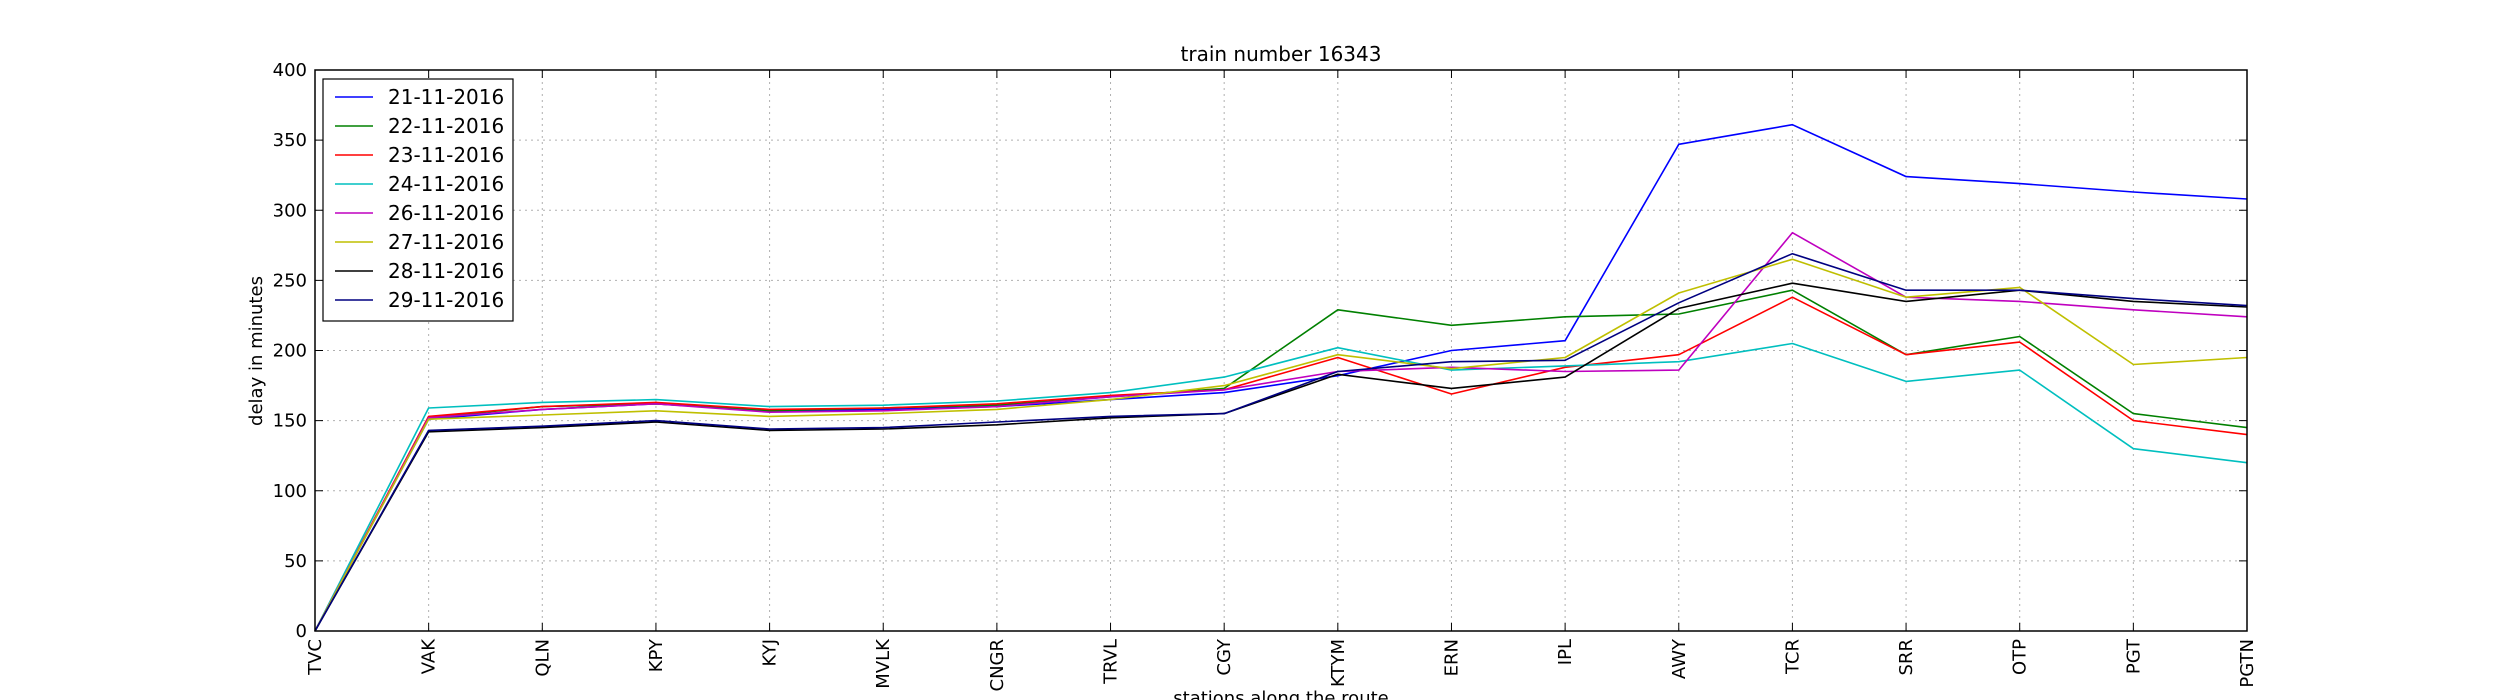 The image size is (2500, 700). Describe the element at coordinates (446, 126) in the screenshot. I see `legend-label: 22-11-2016` at that location.